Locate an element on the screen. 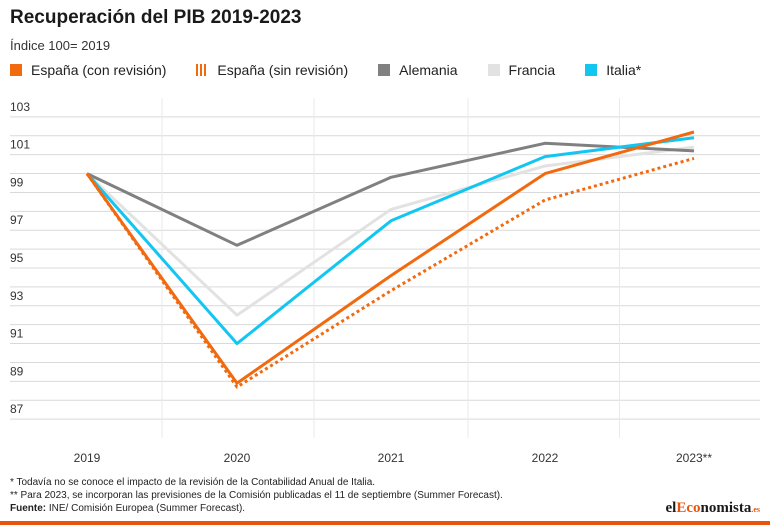  x-tick-label: 2021 is located at coordinates (391, 458).